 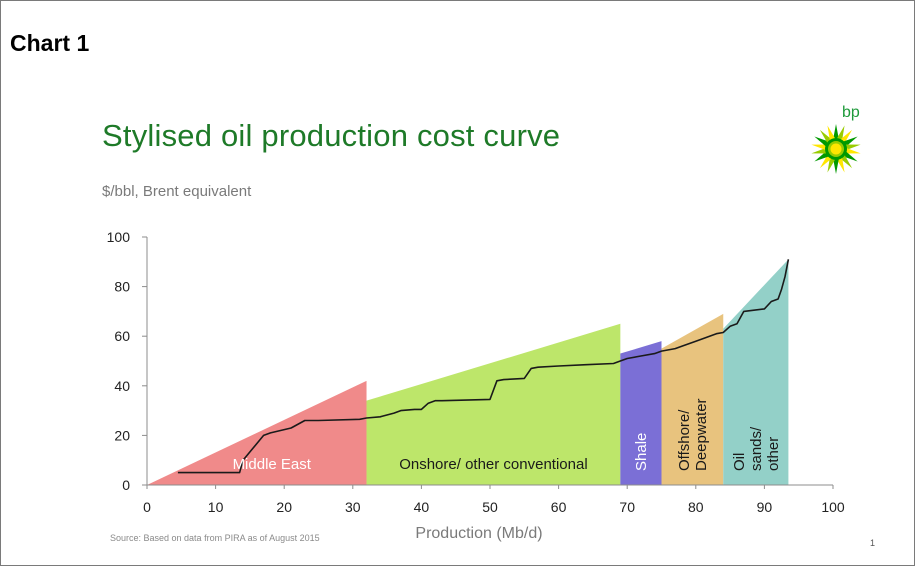 What do you see at coordinates (147, 507) in the screenshot?
I see `x-tick-label: 0` at bounding box center [147, 507].